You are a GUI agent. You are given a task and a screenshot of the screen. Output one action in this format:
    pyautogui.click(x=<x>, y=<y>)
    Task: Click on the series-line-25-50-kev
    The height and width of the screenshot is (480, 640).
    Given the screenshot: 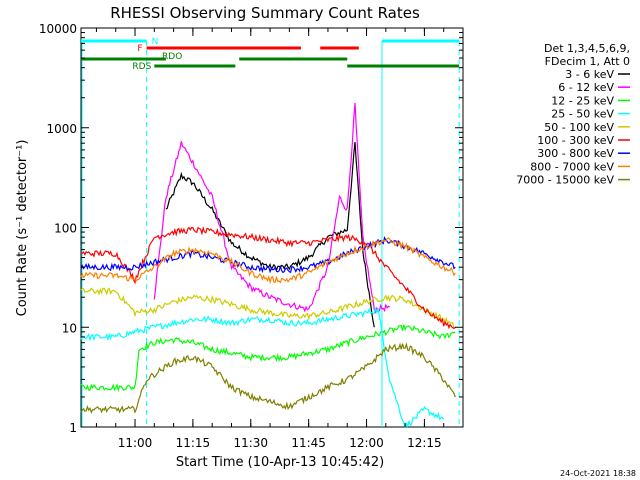 What is the action you would take?
    pyautogui.click(x=262, y=367)
    